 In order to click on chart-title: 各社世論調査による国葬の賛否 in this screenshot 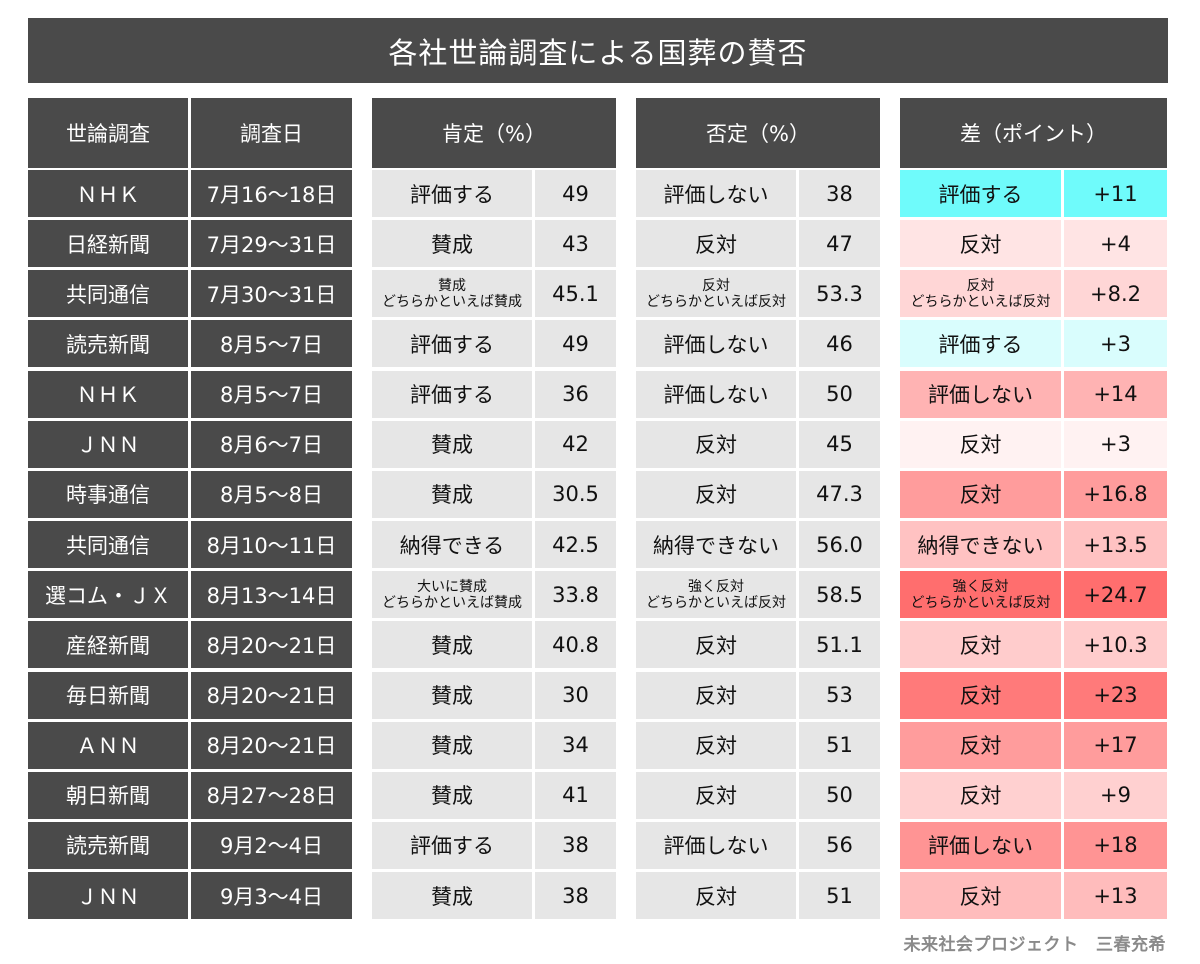, I will do `click(598, 50)`.